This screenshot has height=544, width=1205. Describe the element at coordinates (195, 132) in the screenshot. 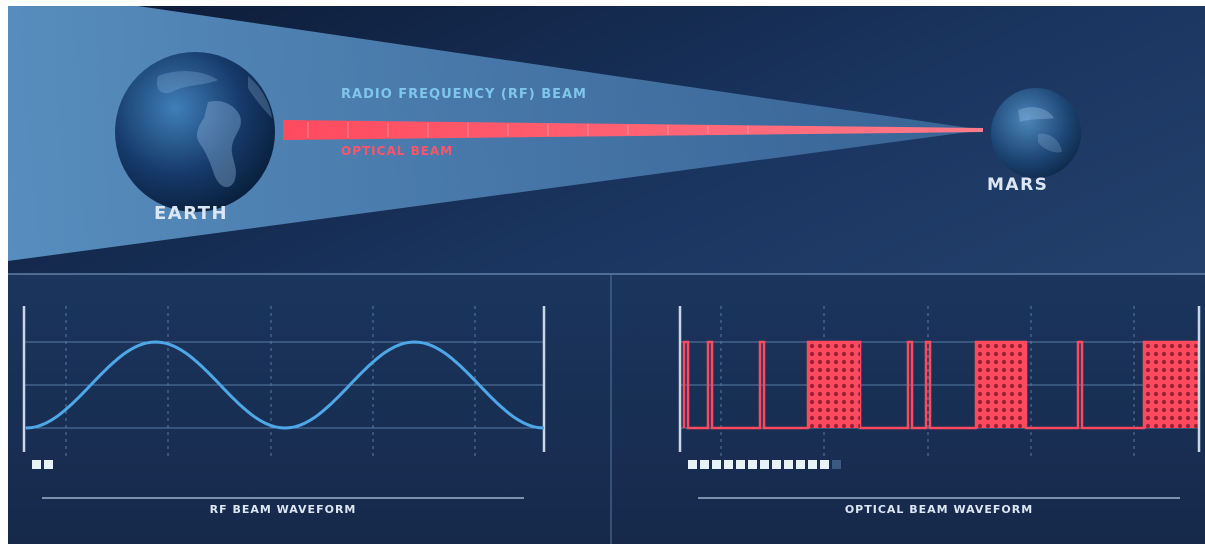

I see `earth-globe-icon` at that location.